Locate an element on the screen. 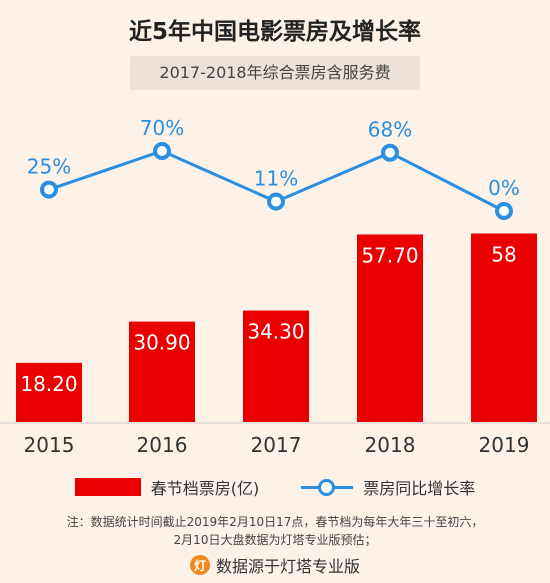 The height and width of the screenshot is (583, 550). growth-point-2017 is located at coordinates (276, 201).